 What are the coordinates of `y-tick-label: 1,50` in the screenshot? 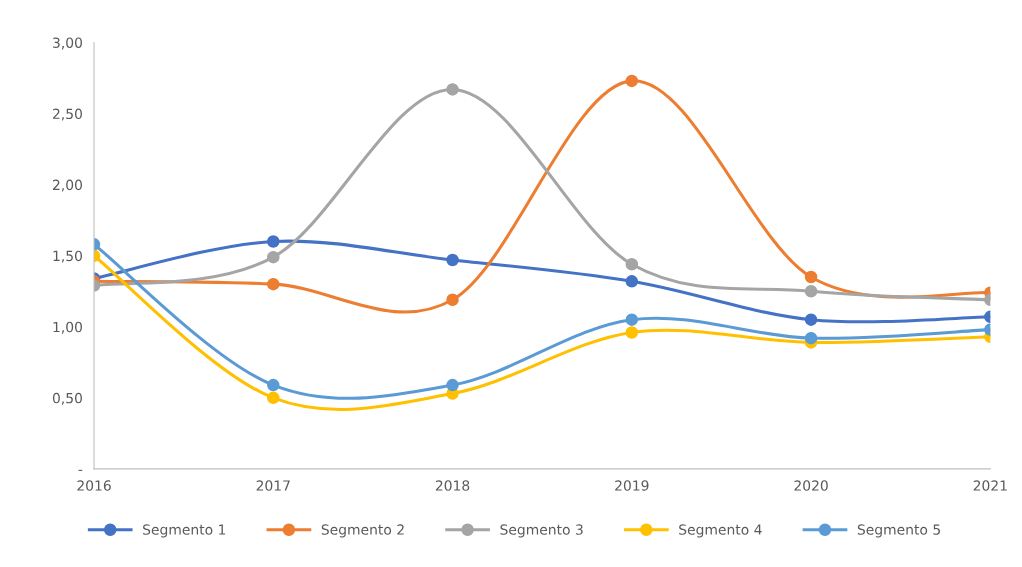 It's located at (67, 256).